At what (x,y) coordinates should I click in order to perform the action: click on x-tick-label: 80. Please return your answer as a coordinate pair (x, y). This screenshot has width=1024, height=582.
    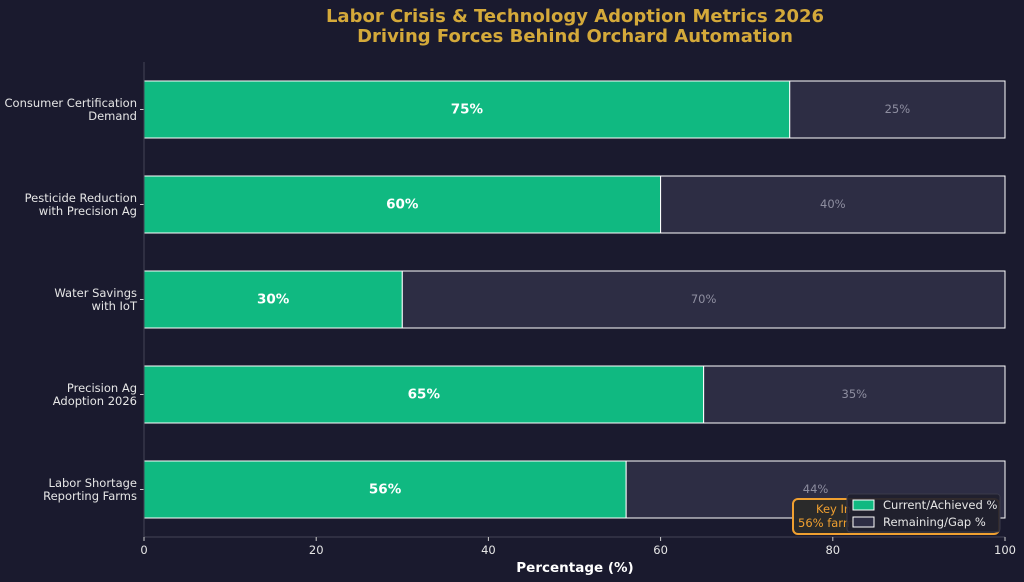
    Looking at the image, I should click on (832, 550).